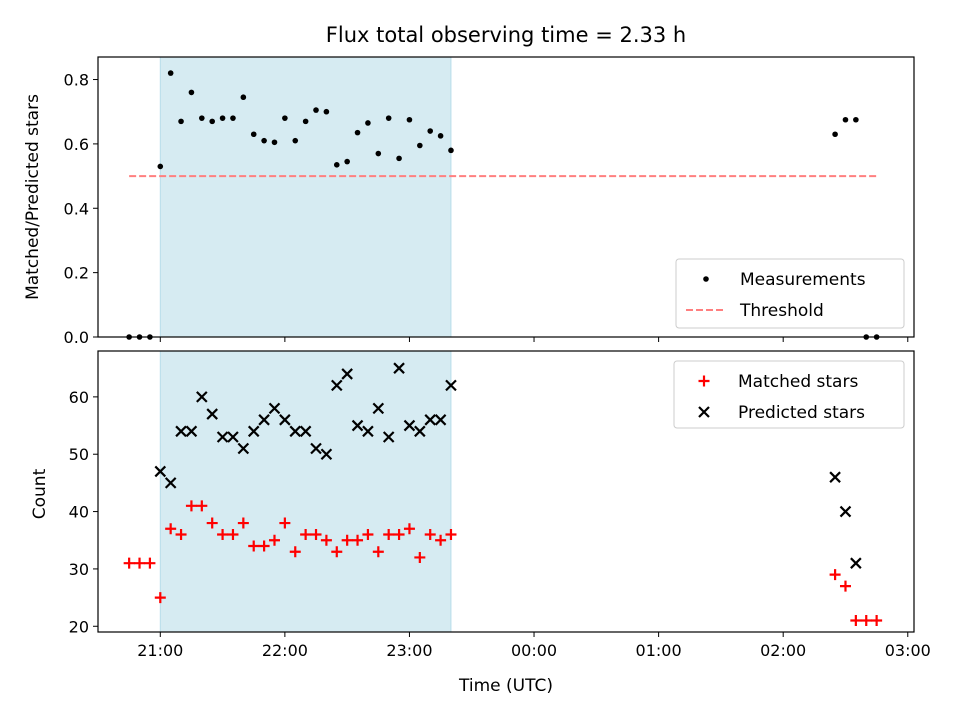 This screenshot has width=960, height=720. I want to click on ratio-y-tick-label: 0.0, so click(76, 337).